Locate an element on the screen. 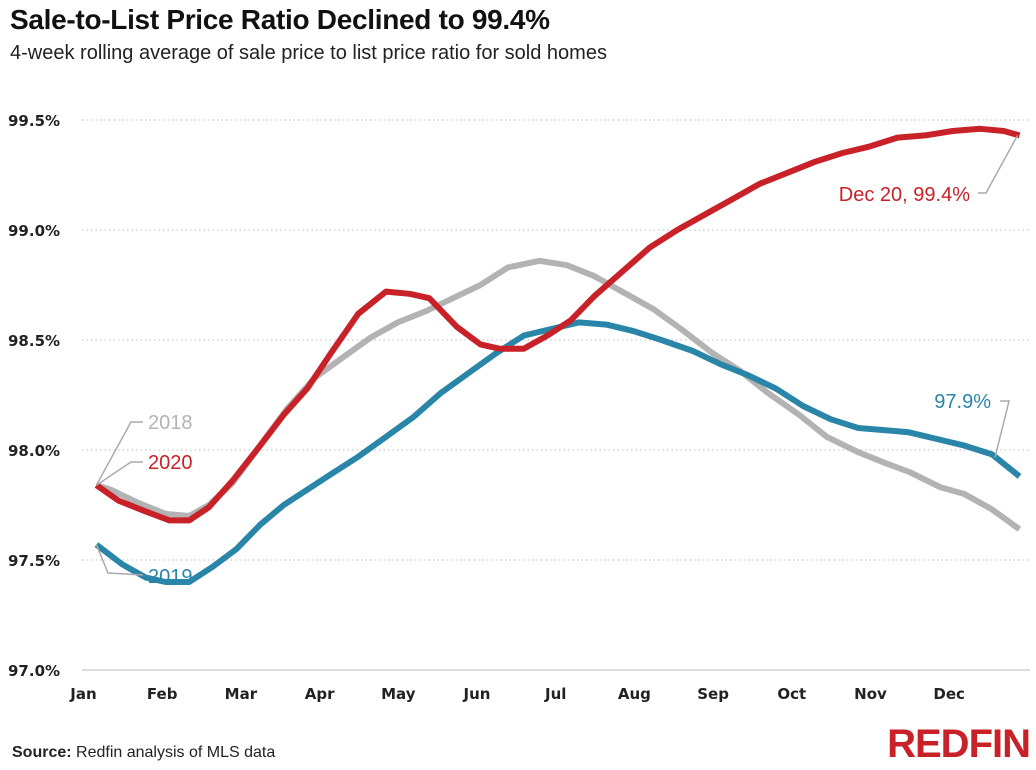 The image size is (1036, 770). leader-line-dec20 is located at coordinates (998, 164).